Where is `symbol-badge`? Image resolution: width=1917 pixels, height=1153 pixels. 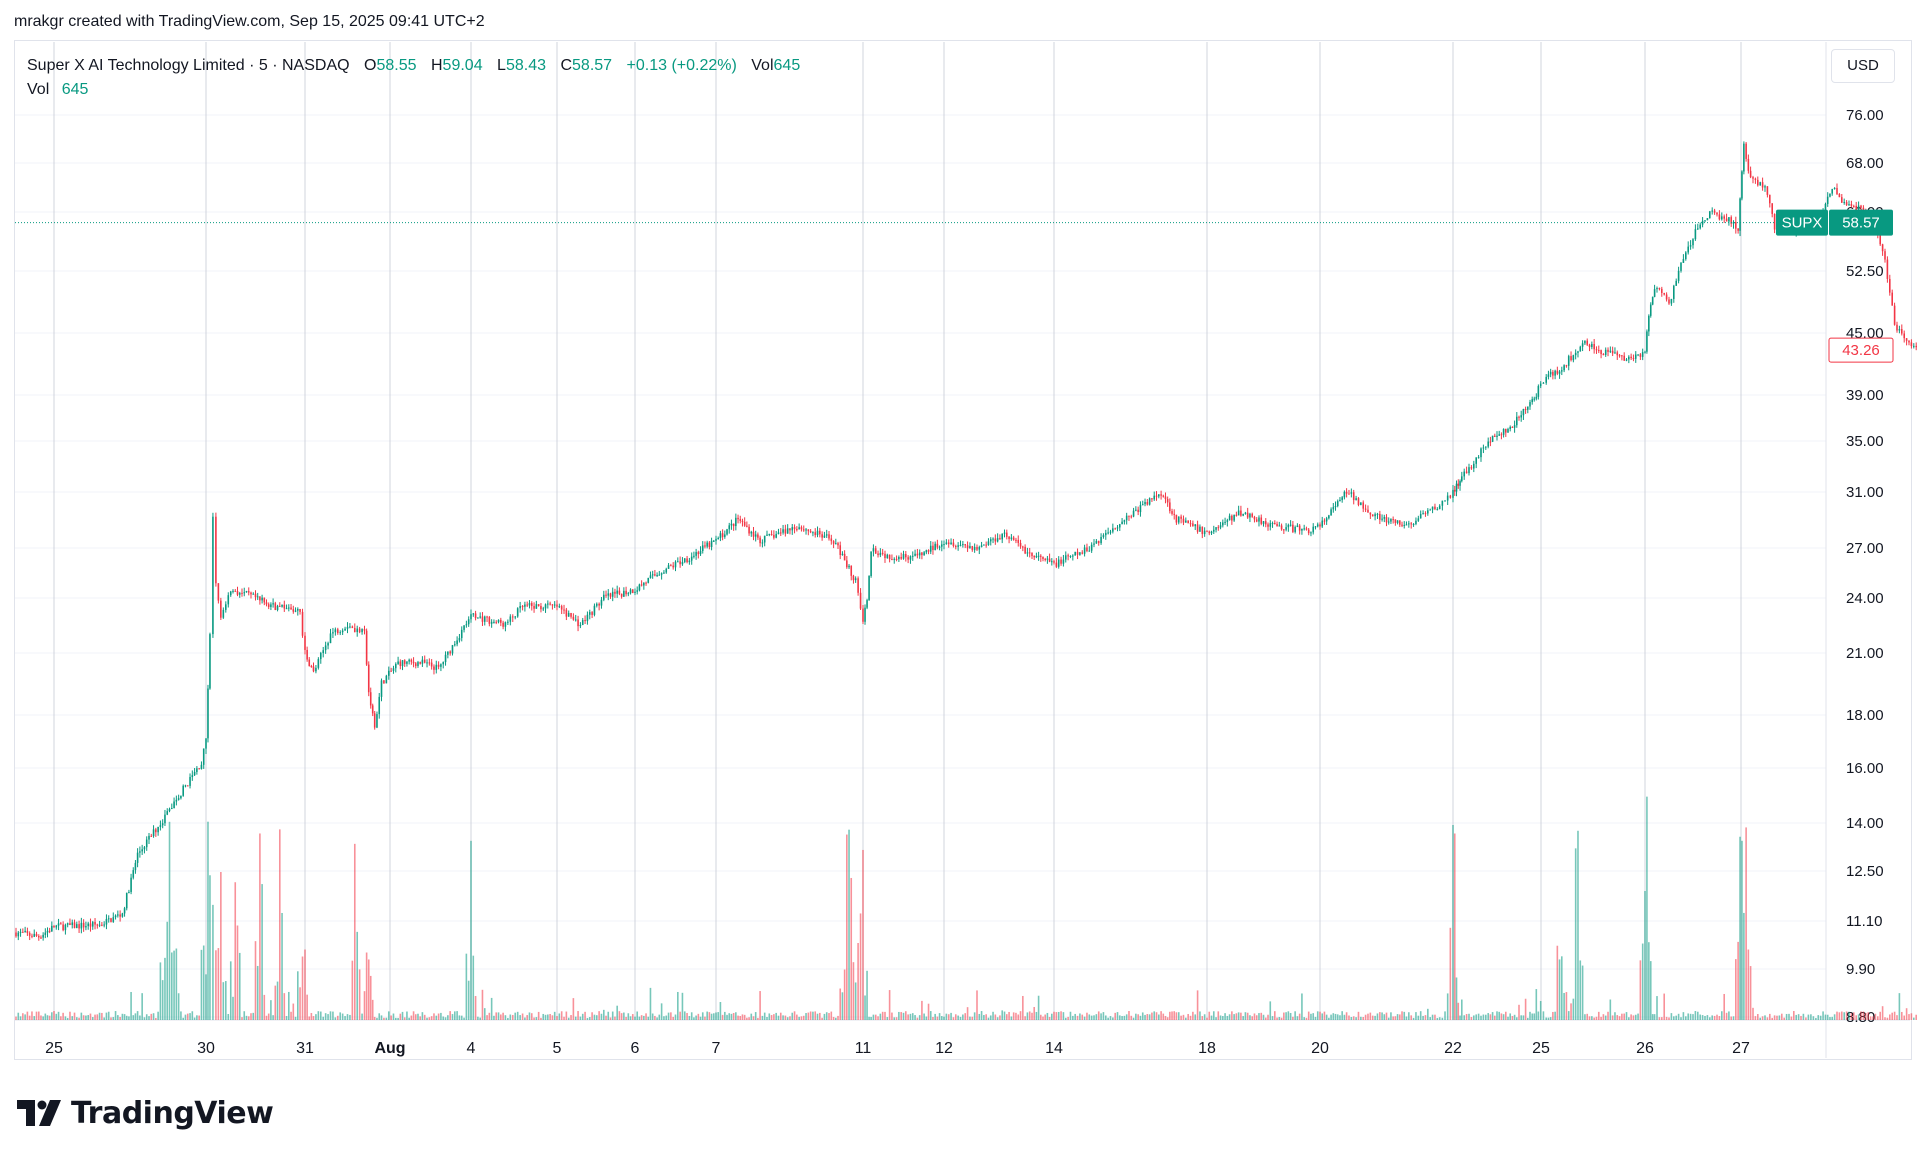
symbol-badge is located at coordinates (1802, 222).